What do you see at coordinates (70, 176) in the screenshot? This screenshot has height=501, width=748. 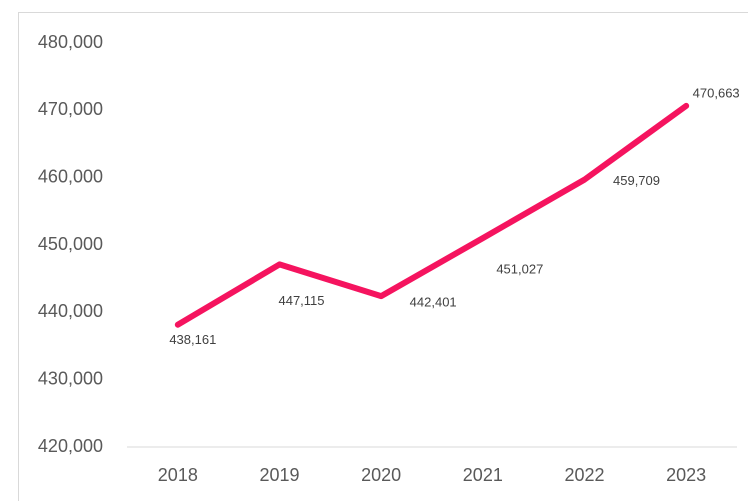 I see `y-tick-label: 460,000` at bounding box center [70, 176].